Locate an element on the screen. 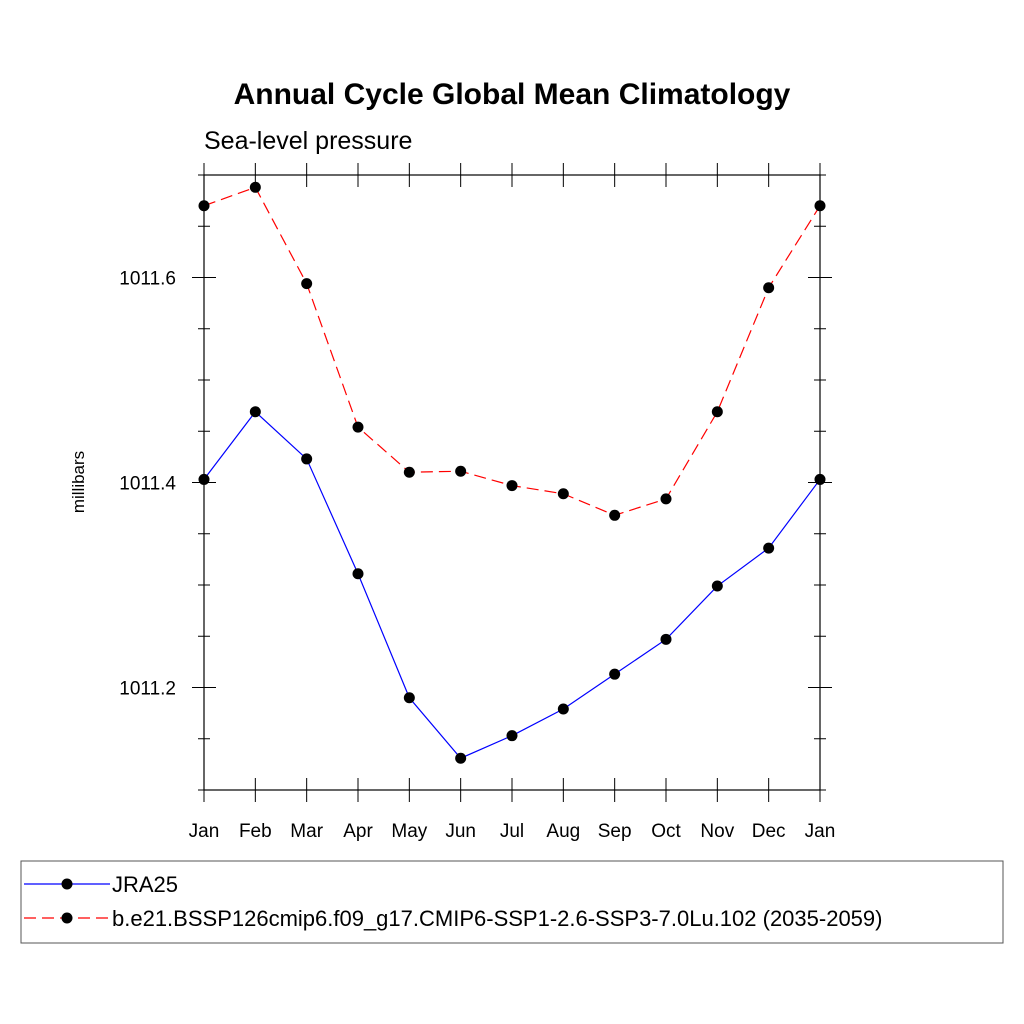  x-tick-label: Mar is located at coordinates (306, 831).